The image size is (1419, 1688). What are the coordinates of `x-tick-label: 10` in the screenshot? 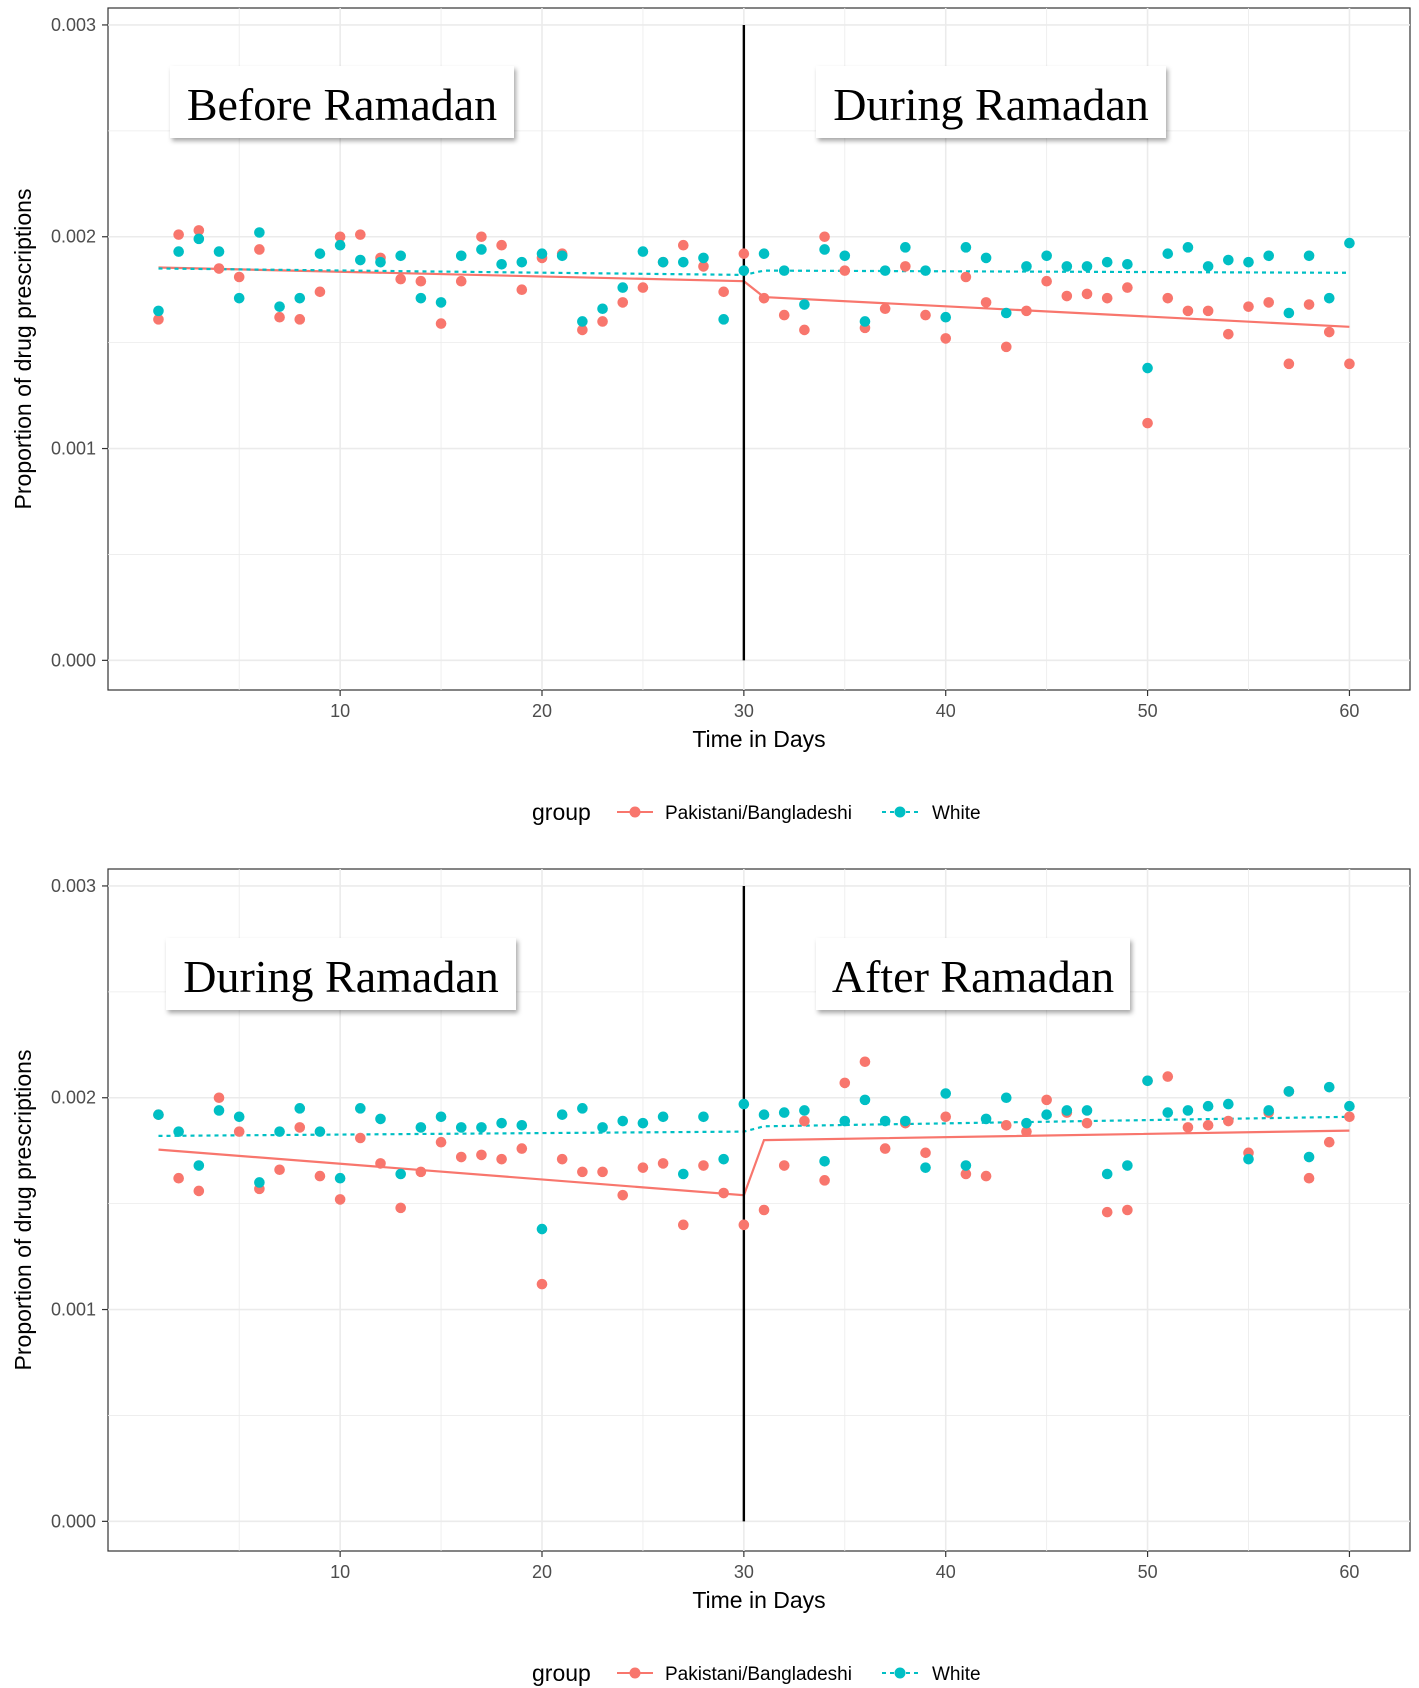 It's located at (340, 711).